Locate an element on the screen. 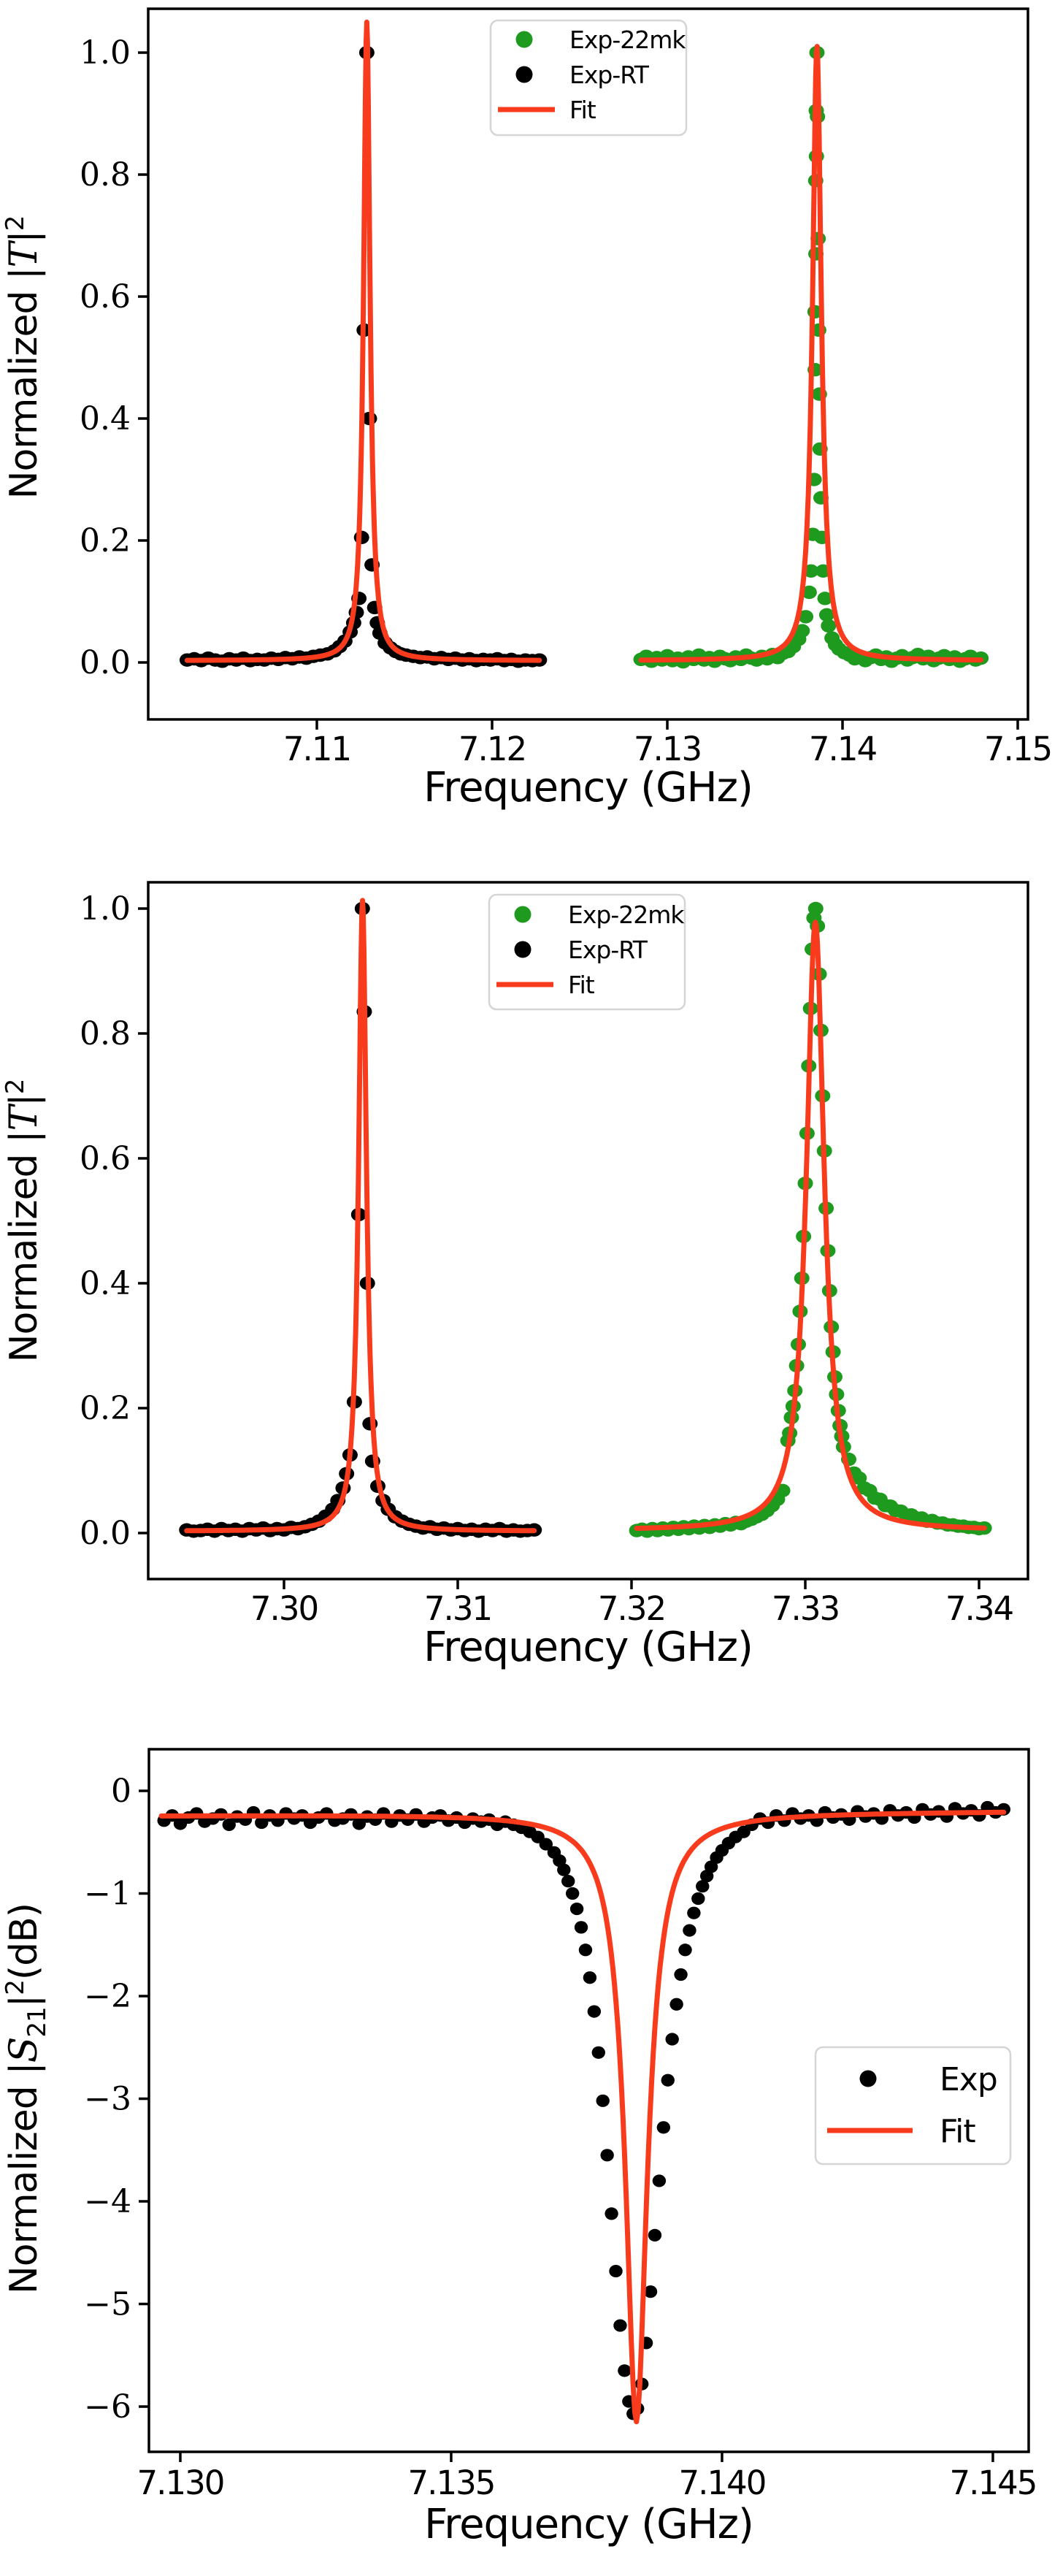 The height and width of the screenshot is (2576, 1063). x-tick-label: 7.11 is located at coordinates (316, 749).